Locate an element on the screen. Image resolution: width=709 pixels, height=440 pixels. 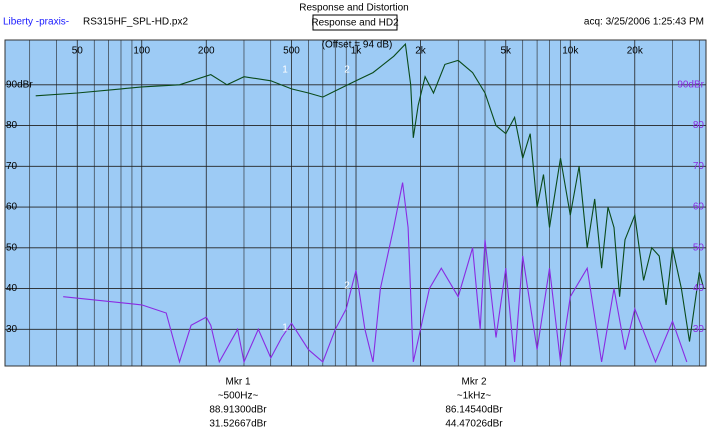
y-tick-label: 40 is located at coordinates (12, 288).